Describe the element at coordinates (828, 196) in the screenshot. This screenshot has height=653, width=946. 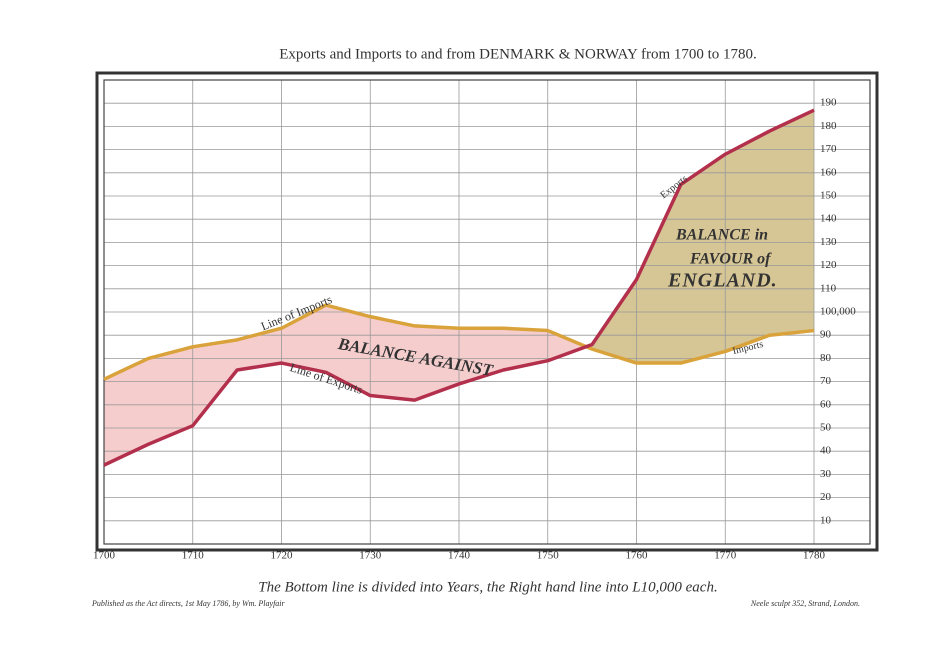
I see `y-tick-label: 150` at that location.